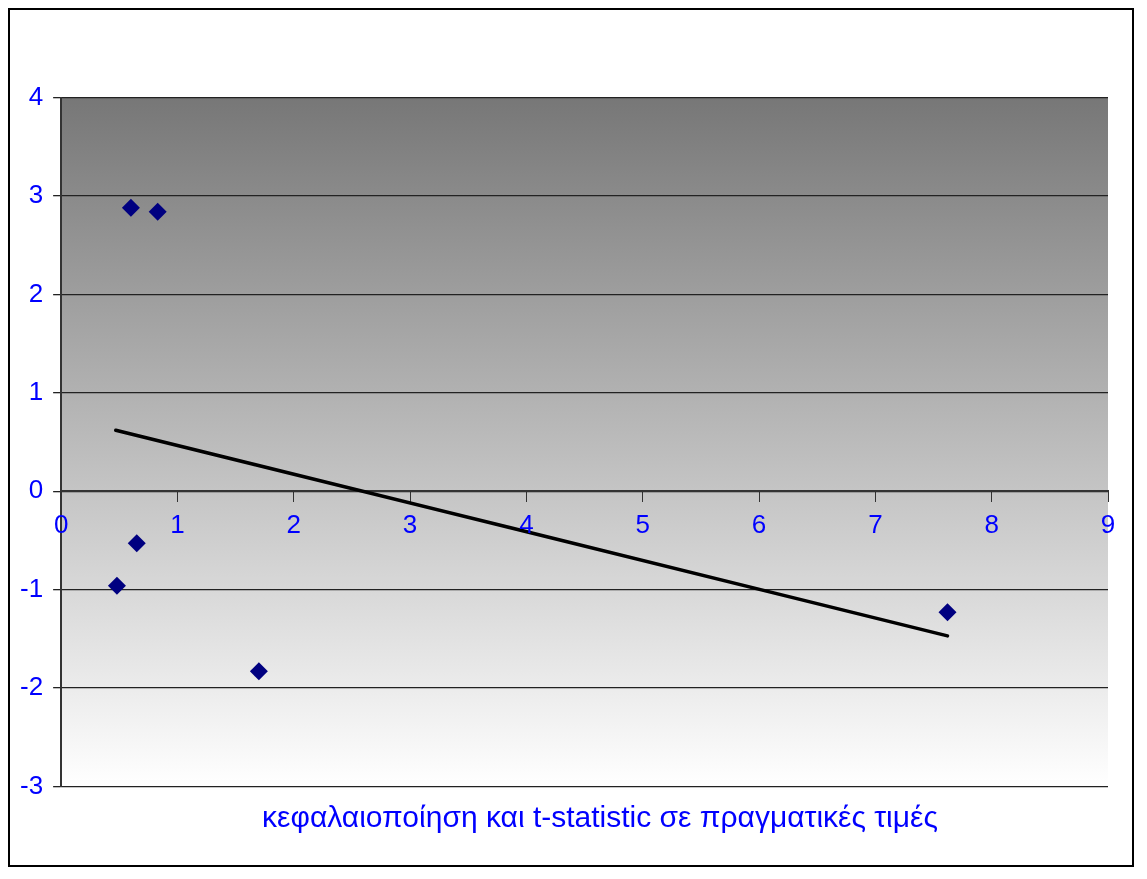 This screenshot has width=1147, height=879. Describe the element at coordinates (875, 524) in the screenshot. I see `x-tick-label: 7` at that location.